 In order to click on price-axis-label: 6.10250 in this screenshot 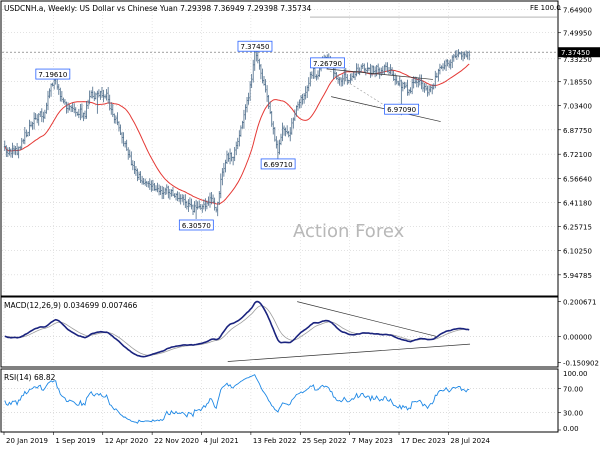, I will do `click(577, 252)`.